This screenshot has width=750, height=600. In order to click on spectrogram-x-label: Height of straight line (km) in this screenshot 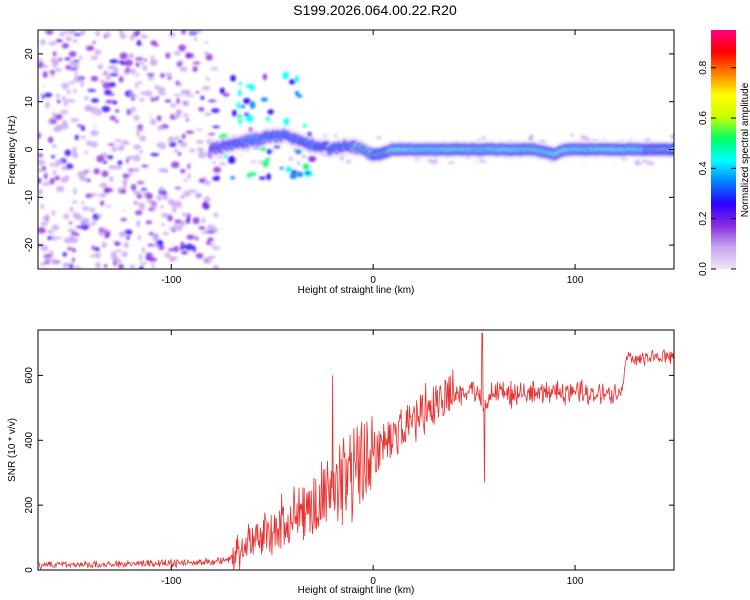, I will do `click(356, 290)`.